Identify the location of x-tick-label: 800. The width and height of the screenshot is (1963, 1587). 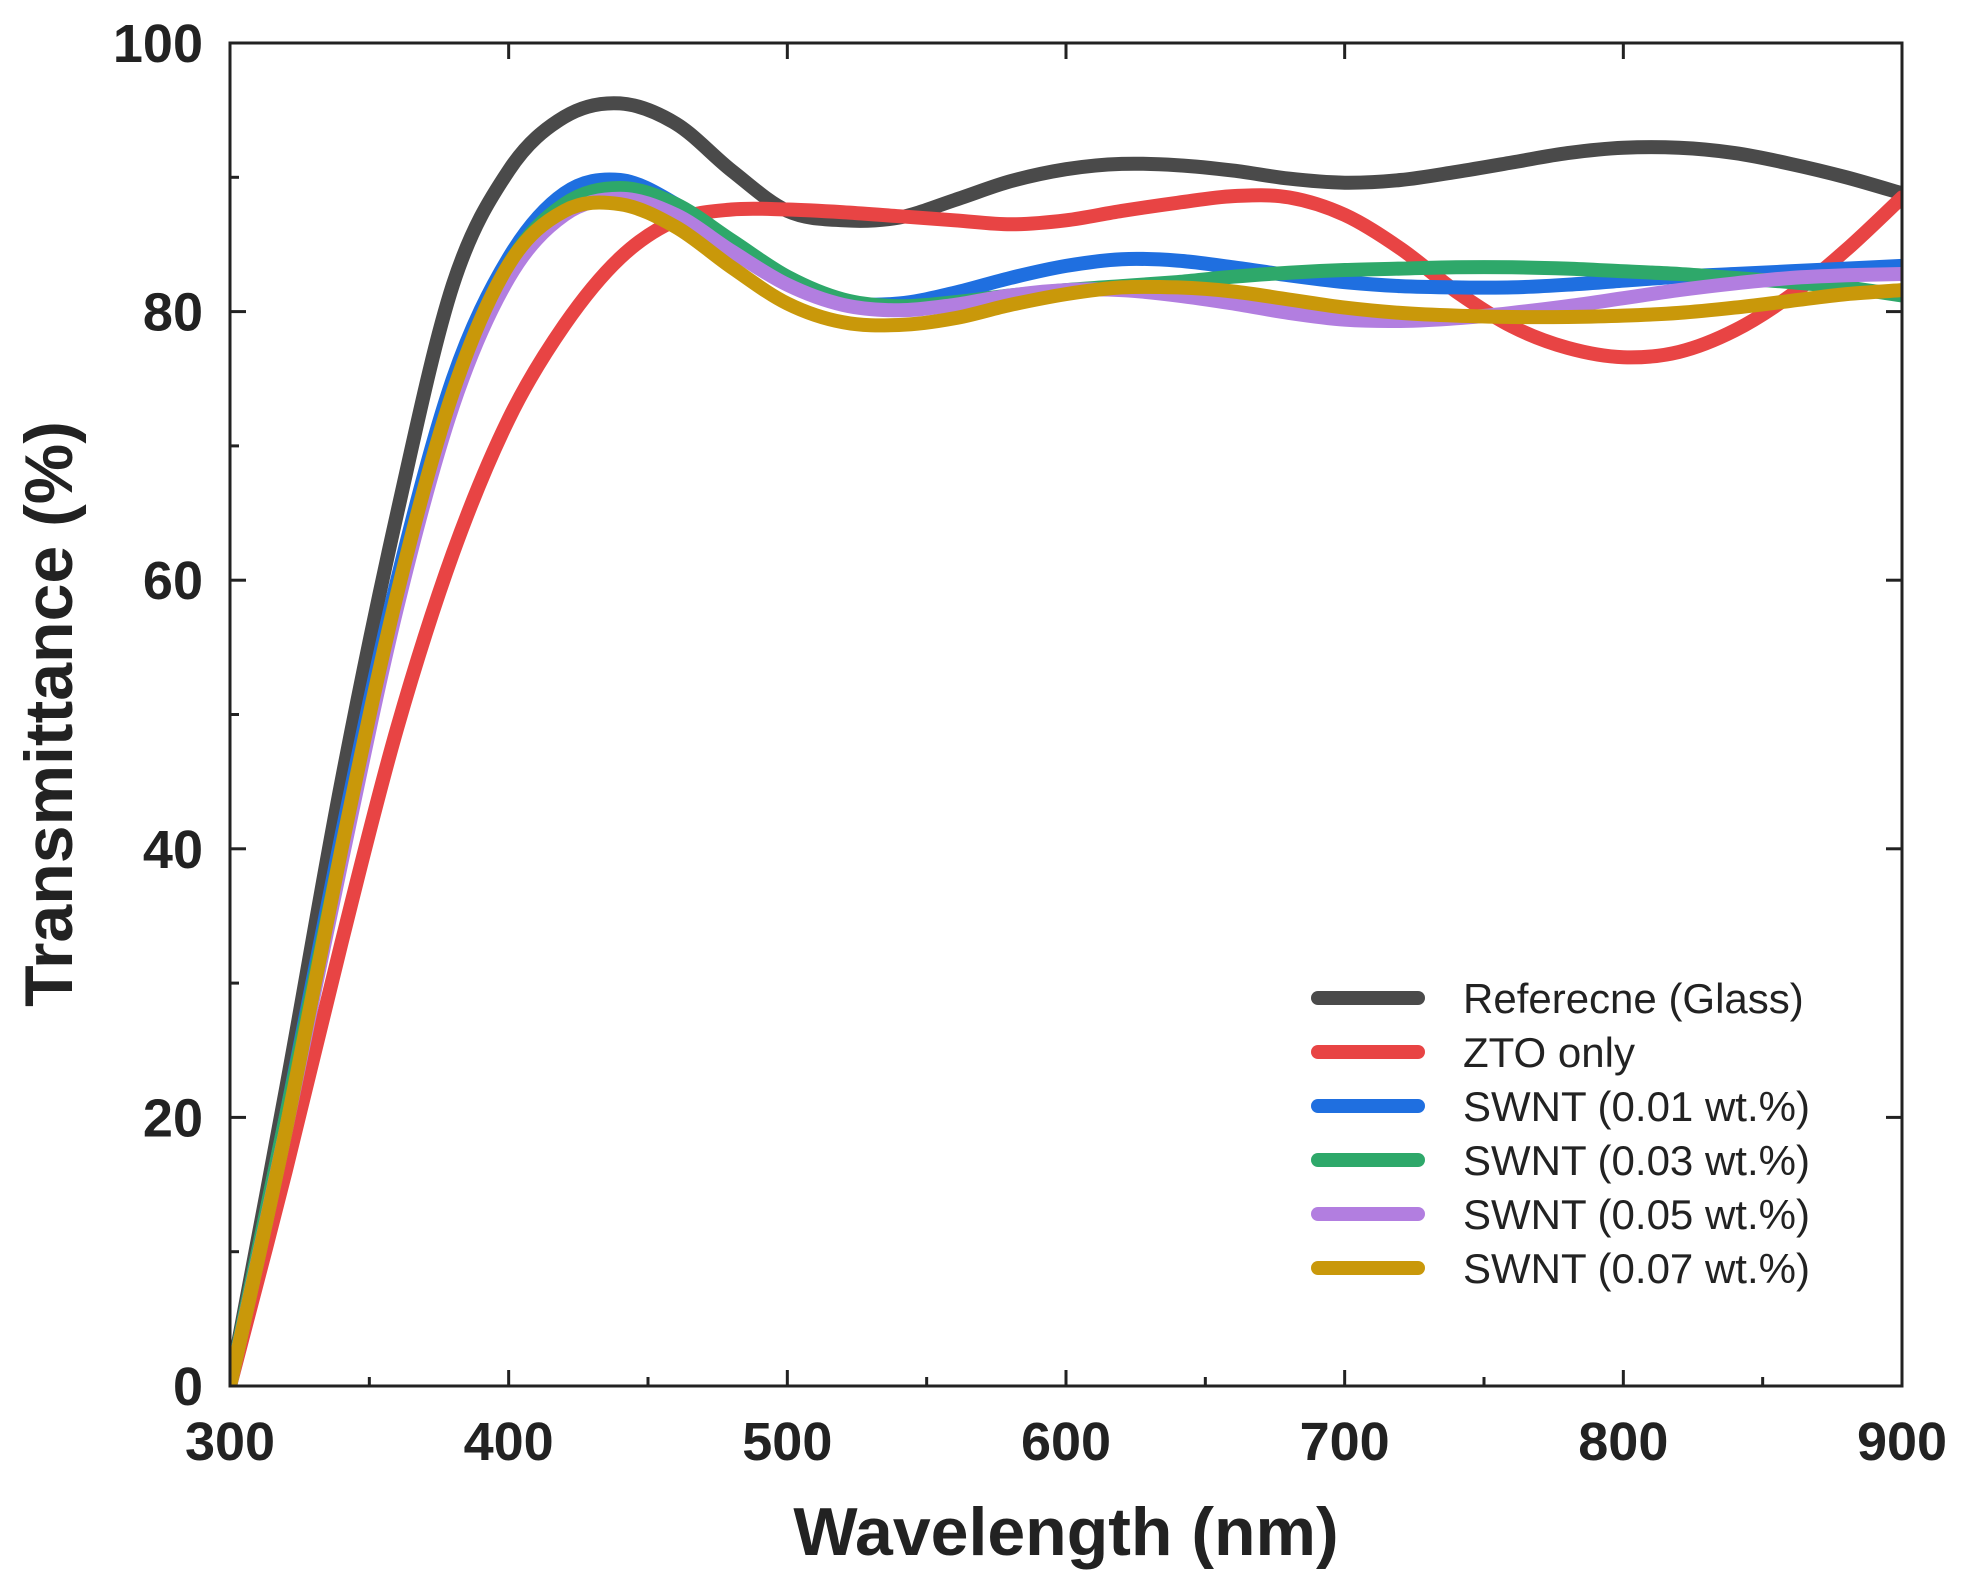
(1623, 1442).